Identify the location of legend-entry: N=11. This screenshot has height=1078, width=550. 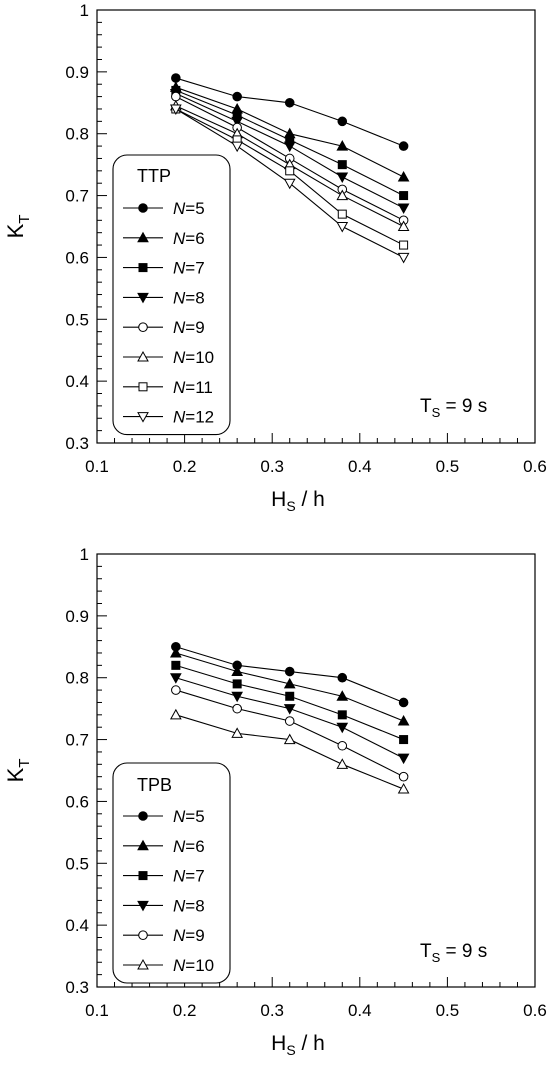
(168, 387).